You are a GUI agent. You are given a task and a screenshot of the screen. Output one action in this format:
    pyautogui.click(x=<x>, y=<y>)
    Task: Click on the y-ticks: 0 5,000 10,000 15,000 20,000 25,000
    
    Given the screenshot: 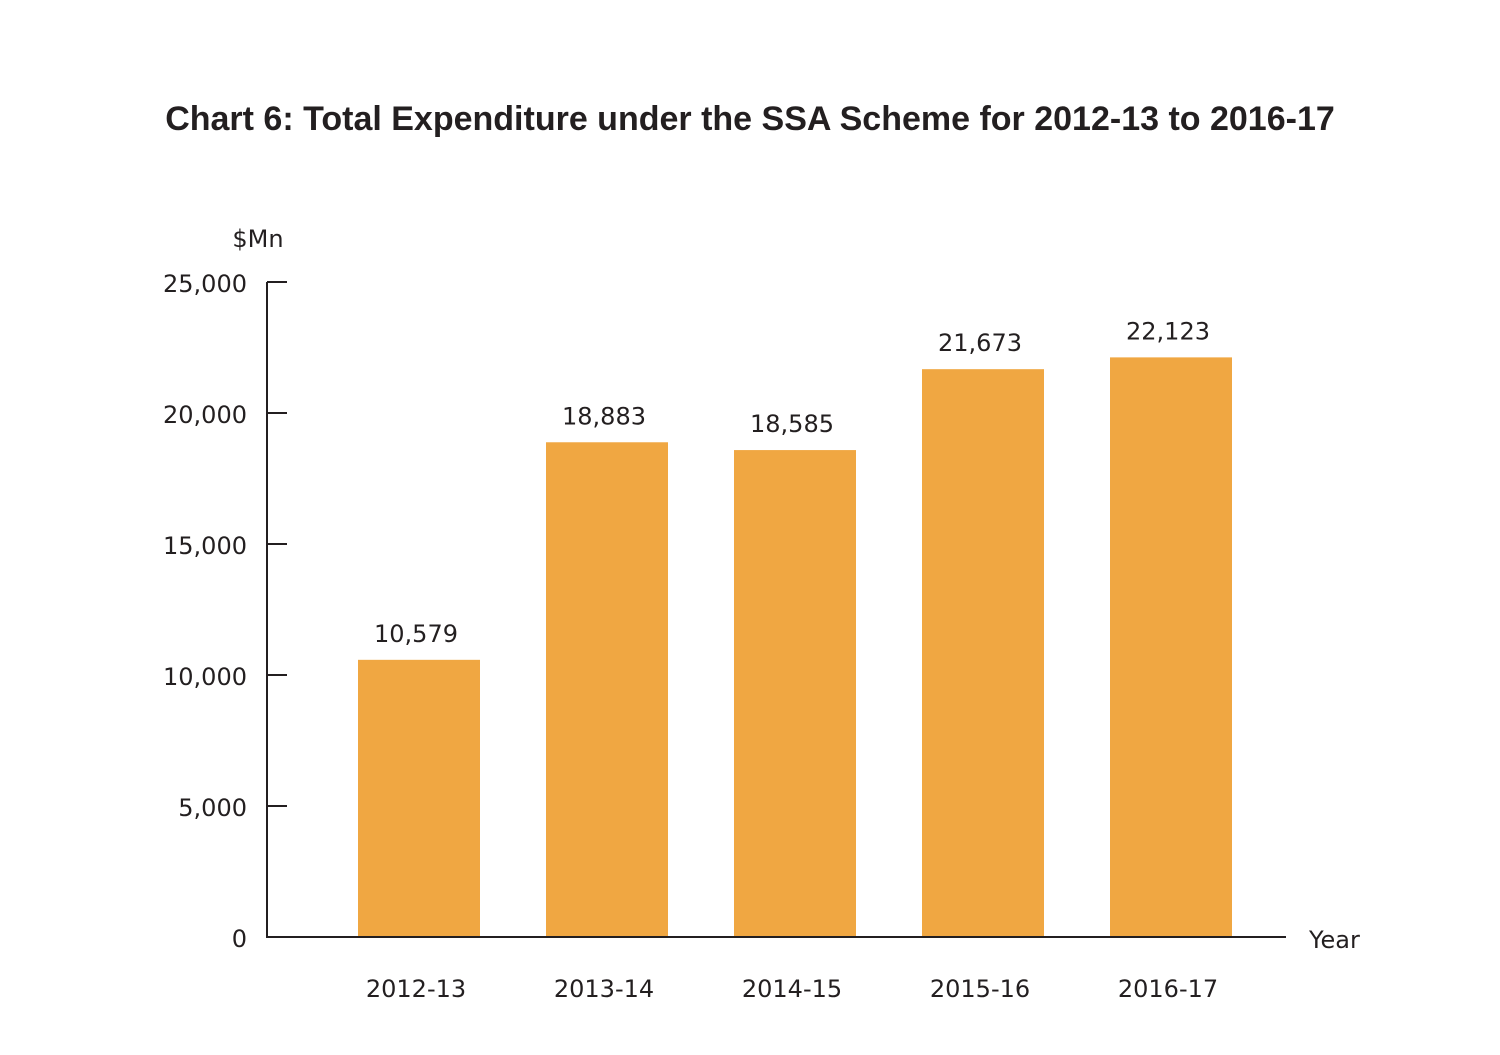 What is the action you would take?
    pyautogui.click(x=225, y=611)
    